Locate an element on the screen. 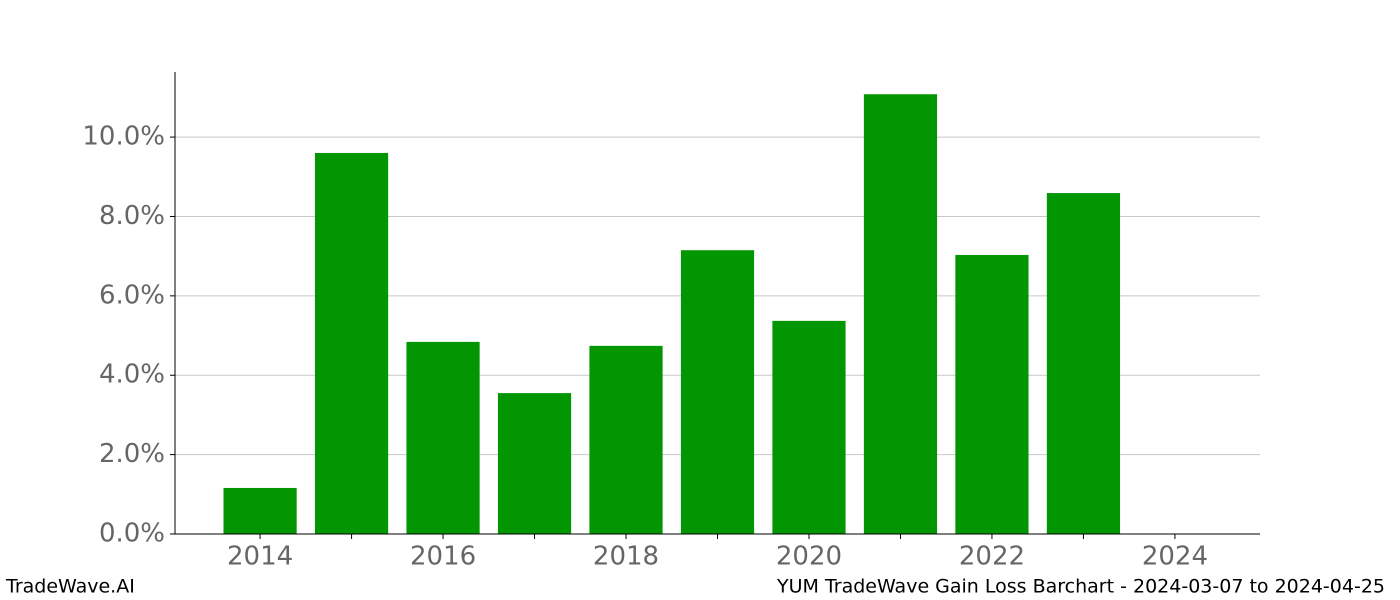 Image resolution: width=1400 pixels, height=600 pixels. y-tick-label: 10.0% is located at coordinates (123, 137).